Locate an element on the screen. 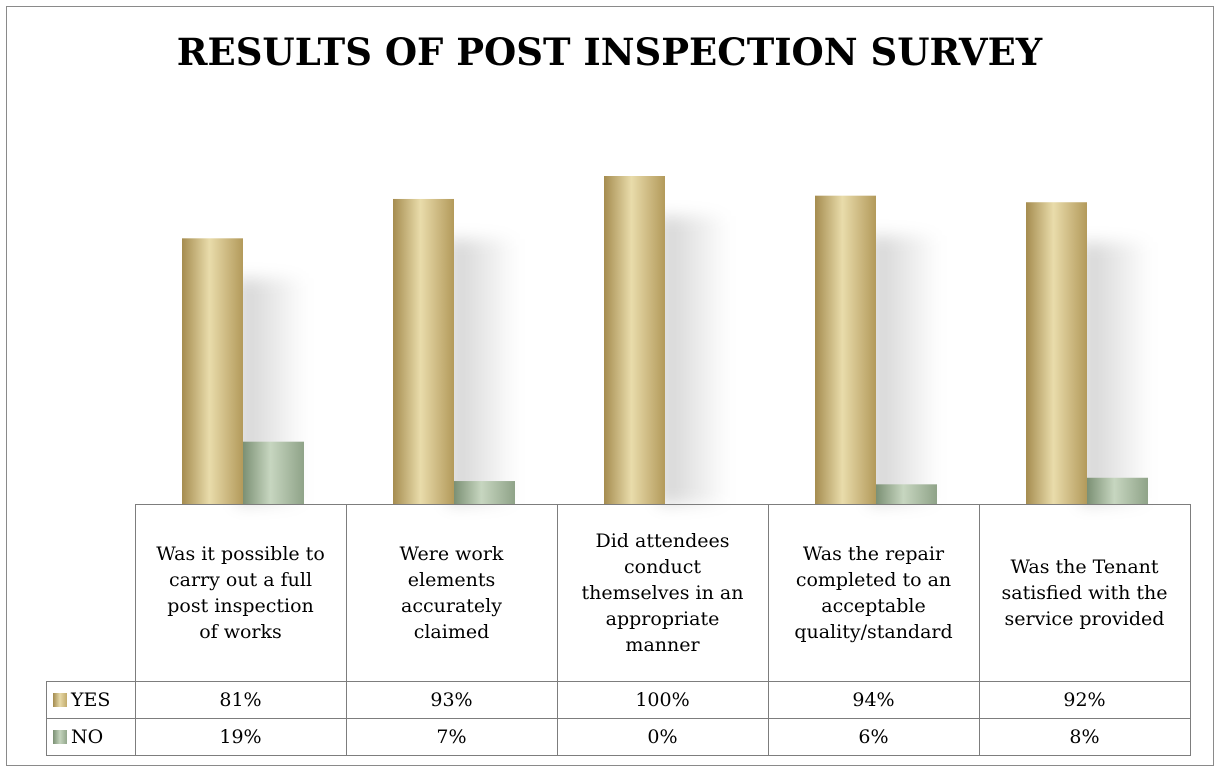 This screenshot has width=1219, height=772. category-label-line: elements is located at coordinates (451, 580).